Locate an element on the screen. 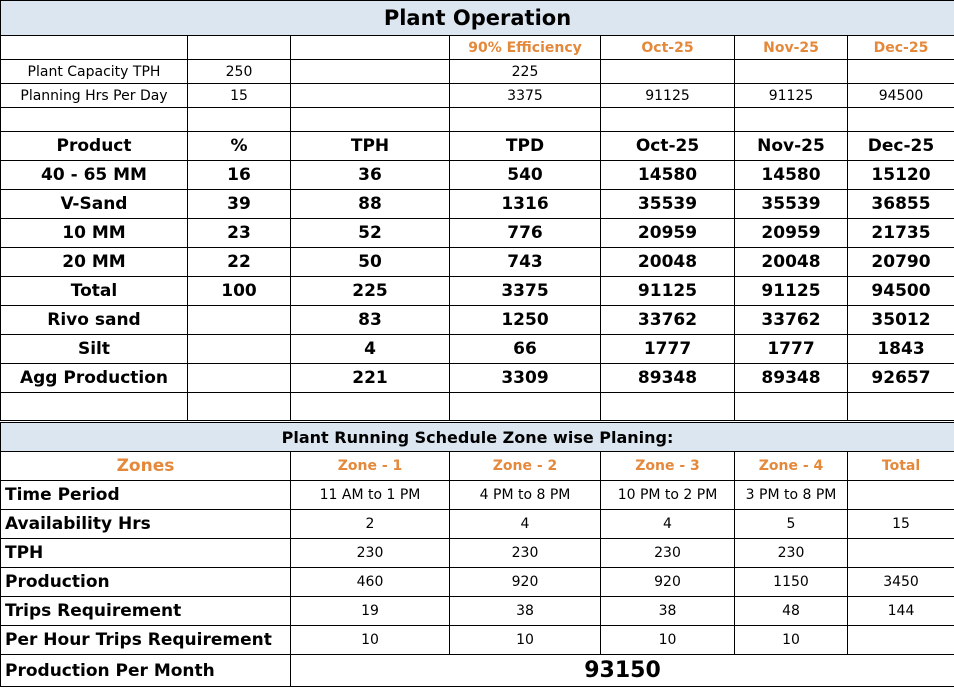 The image size is (954, 691). top-header-row: 90% Efficiency Oct-25 Nov-25 Dec-25 is located at coordinates (477, 47).